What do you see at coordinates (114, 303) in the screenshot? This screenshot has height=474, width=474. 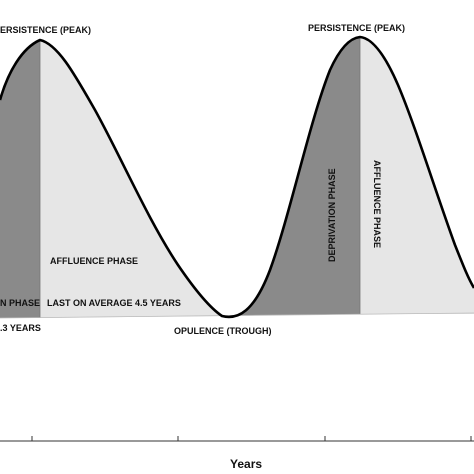 I see `average-duration-label: LAST ON AVERAGE 4.5 YEARS` at bounding box center [114, 303].